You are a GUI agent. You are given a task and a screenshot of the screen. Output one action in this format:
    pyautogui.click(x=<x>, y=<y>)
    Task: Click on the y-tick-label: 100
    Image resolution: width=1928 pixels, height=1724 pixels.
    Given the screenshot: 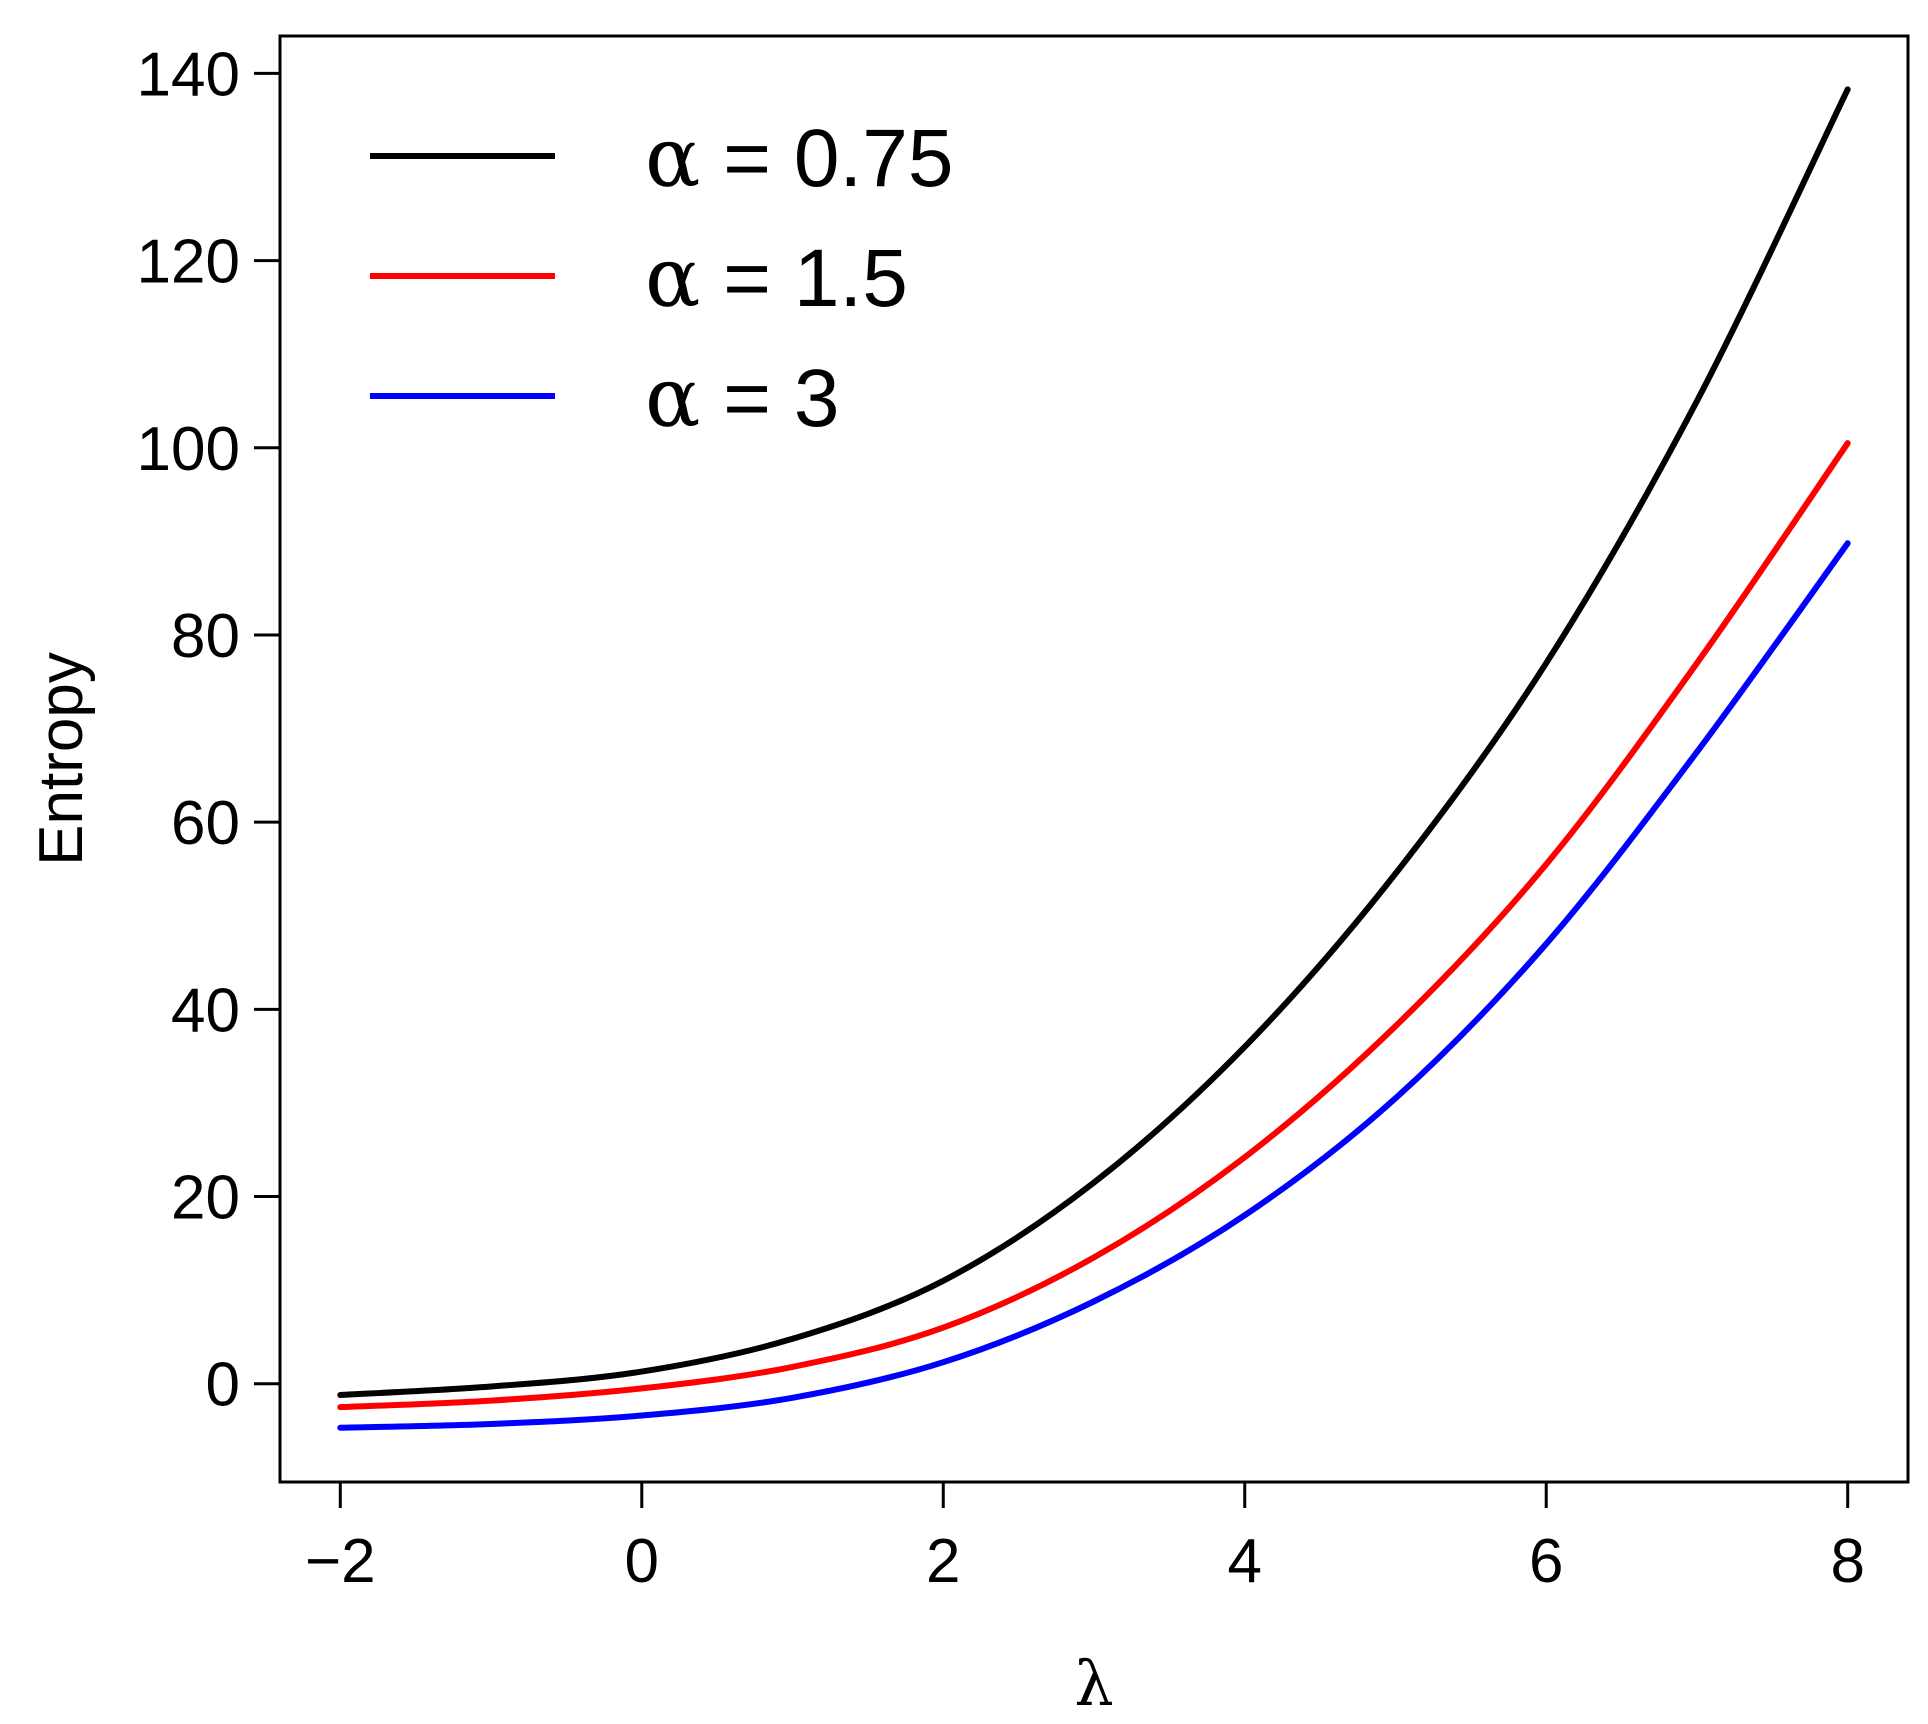 What is the action you would take?
    pyautogui.click(x=188, y=449)
    